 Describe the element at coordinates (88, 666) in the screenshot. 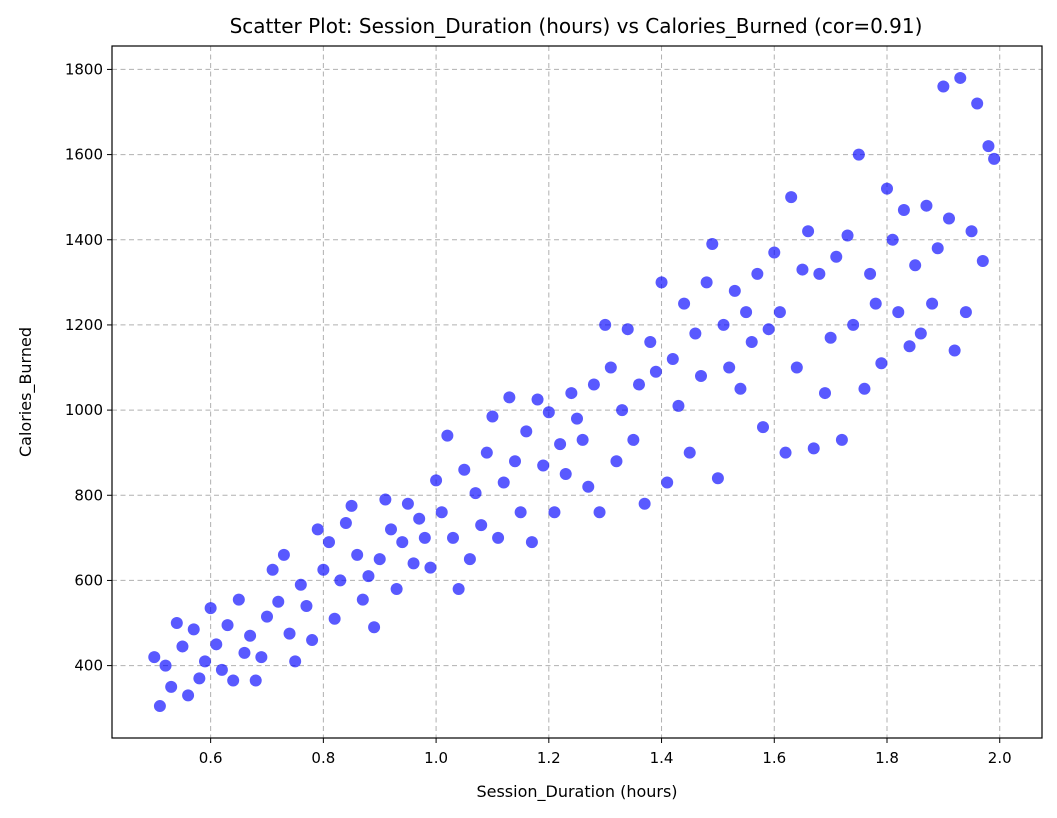

I see `y-tick-label: 400` at that location.